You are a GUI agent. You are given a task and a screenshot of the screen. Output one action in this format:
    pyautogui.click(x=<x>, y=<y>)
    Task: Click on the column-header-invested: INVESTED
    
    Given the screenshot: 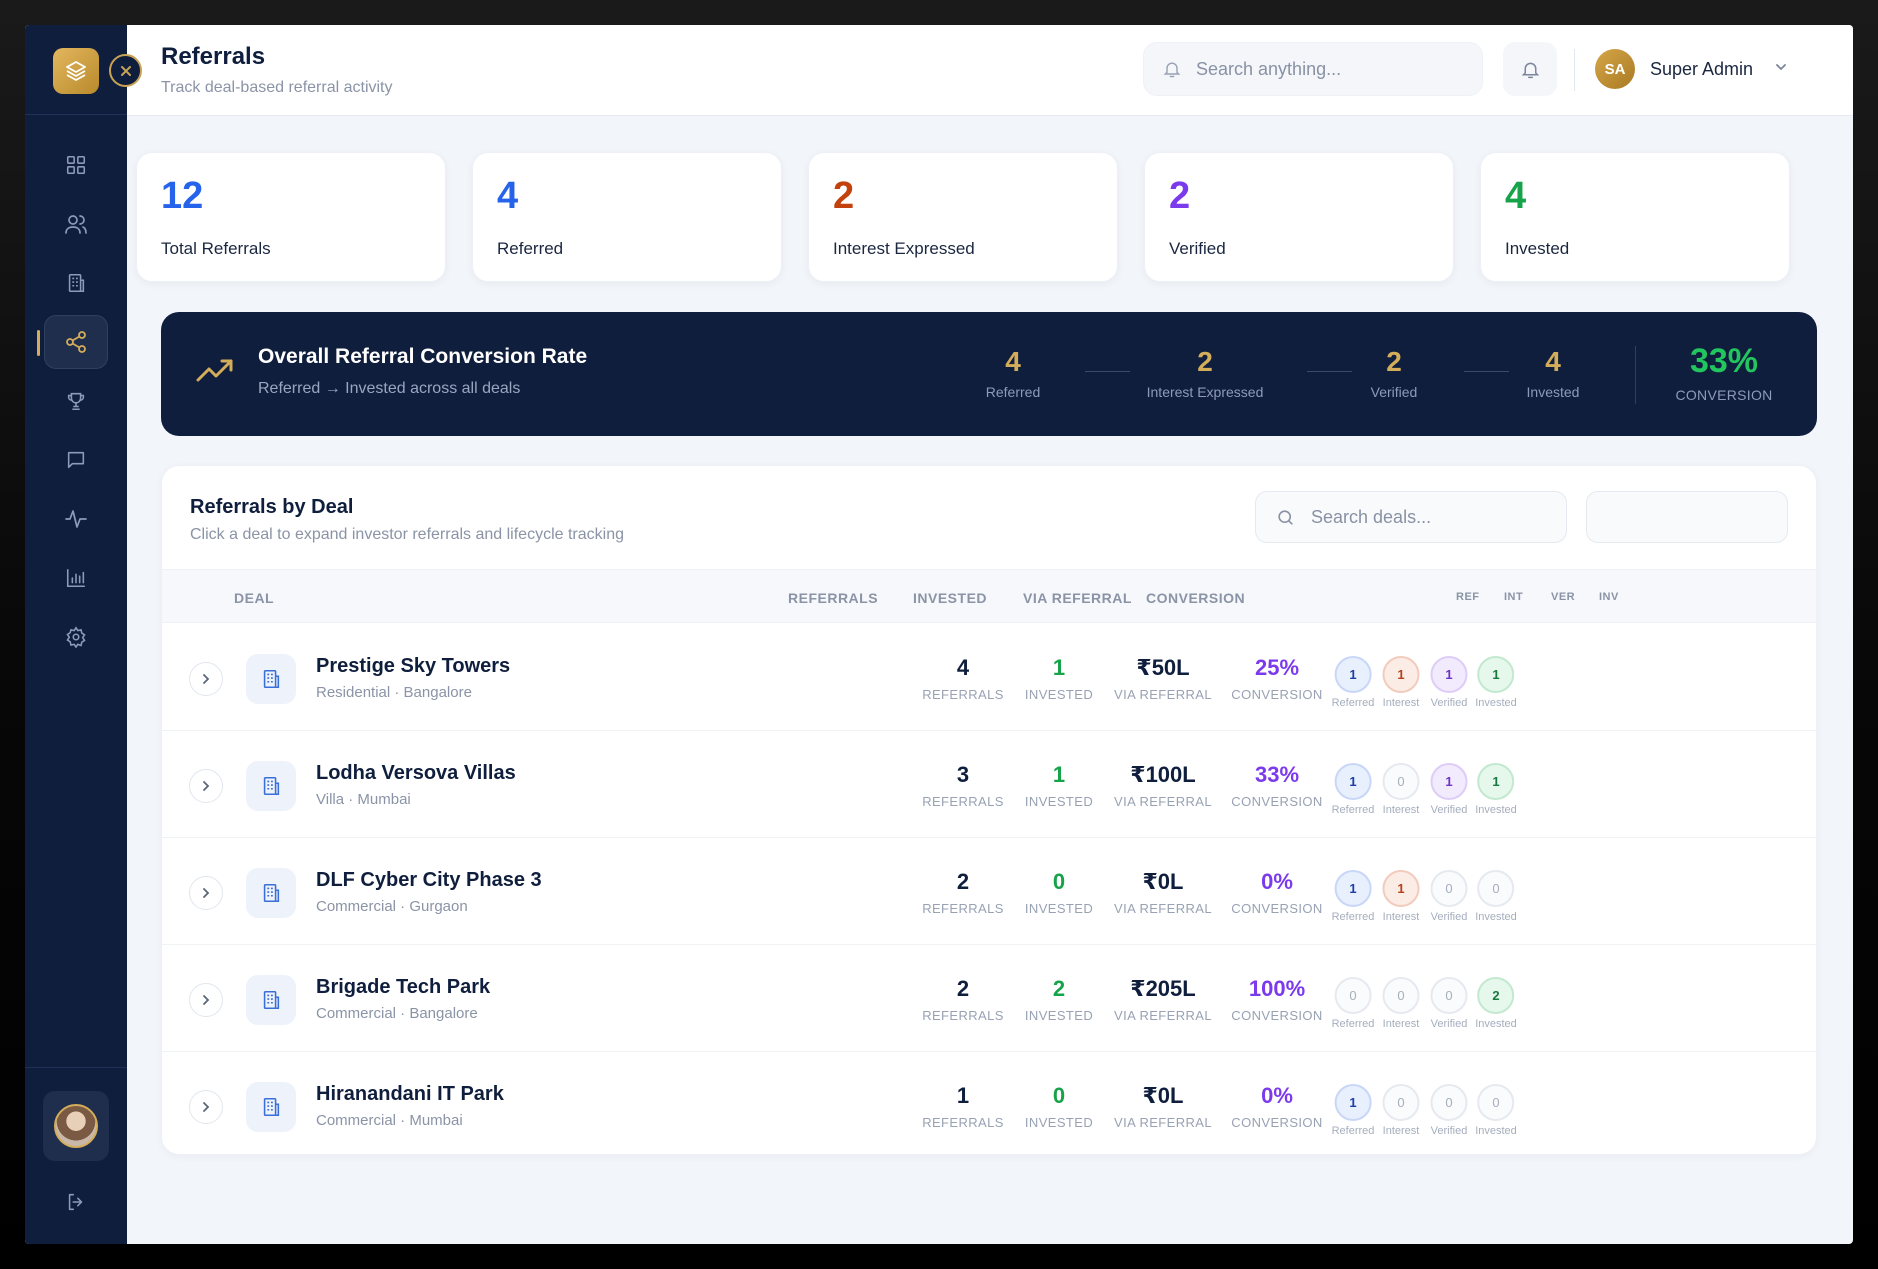 What is the action you would take?
    pyautogui.click(x=950, y=598)
    